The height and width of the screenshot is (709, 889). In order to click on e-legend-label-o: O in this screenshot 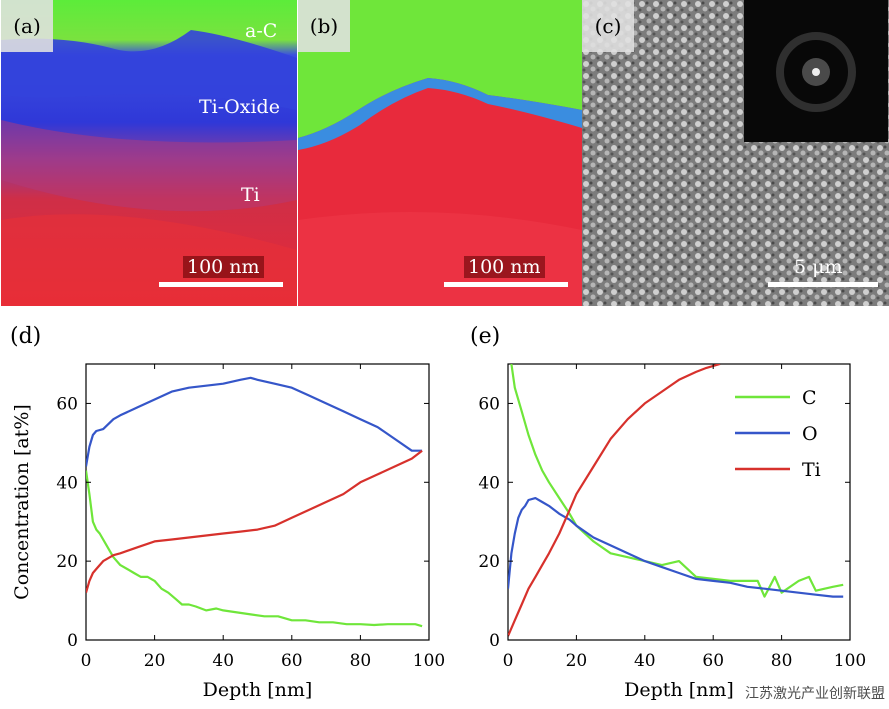, I will do `click(810, 434)`.